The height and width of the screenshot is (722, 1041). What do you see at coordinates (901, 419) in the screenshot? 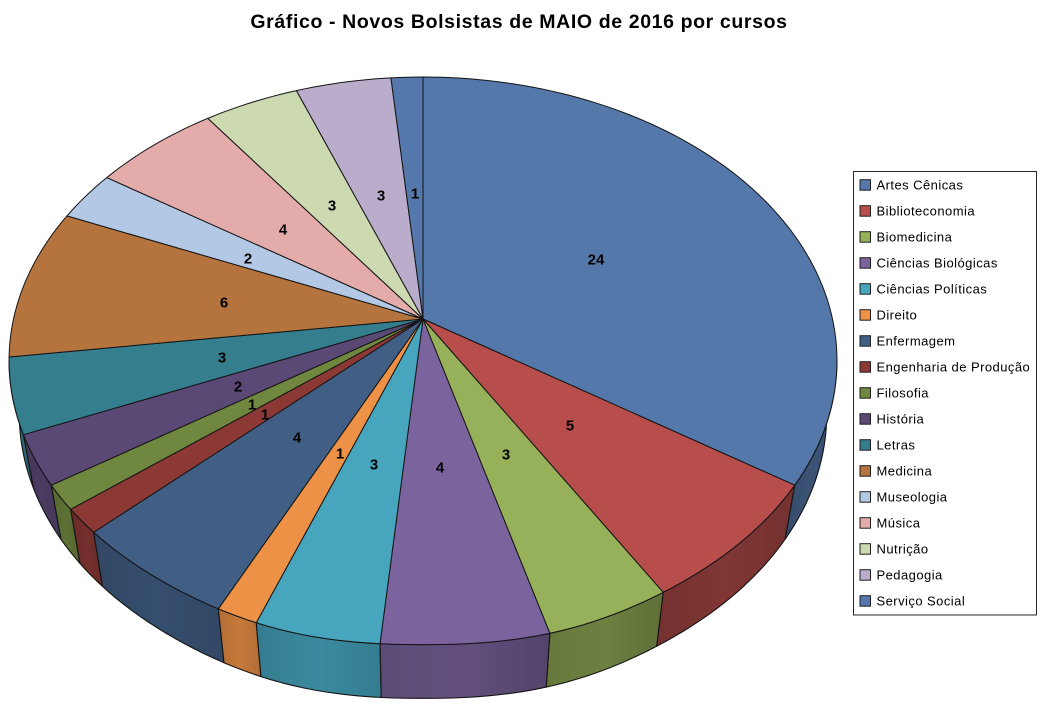
I see `svg-text: História` at bounding box center [901, 419].